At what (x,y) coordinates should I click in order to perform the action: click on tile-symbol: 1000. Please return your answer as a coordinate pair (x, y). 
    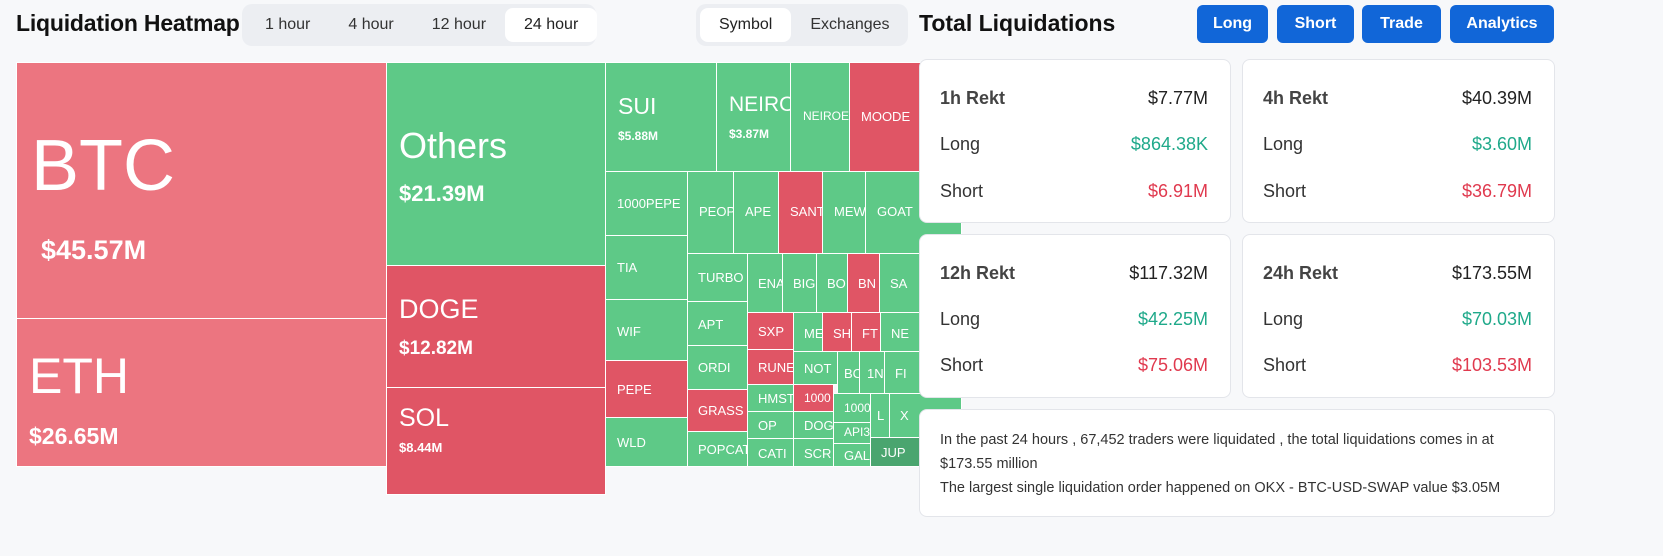
    Looking at the image, I should click on (817, 398).